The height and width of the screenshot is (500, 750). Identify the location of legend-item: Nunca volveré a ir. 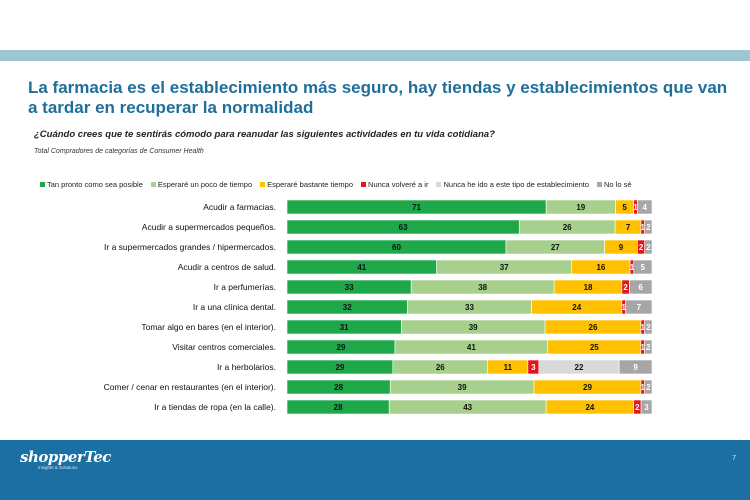
(394, 184).